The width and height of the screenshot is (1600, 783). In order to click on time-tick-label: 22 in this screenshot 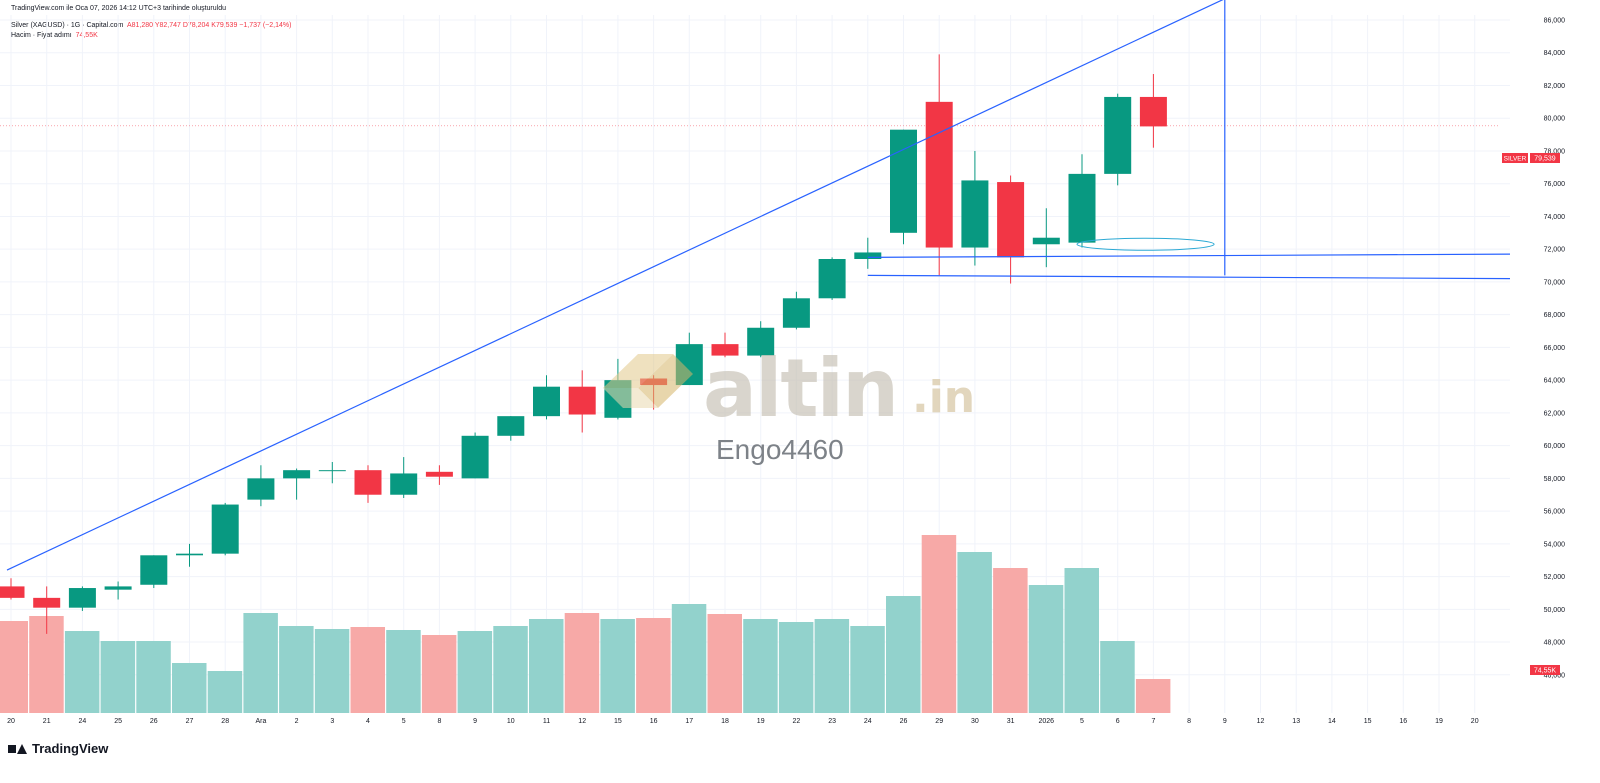, I will do `click(797, 721)`.